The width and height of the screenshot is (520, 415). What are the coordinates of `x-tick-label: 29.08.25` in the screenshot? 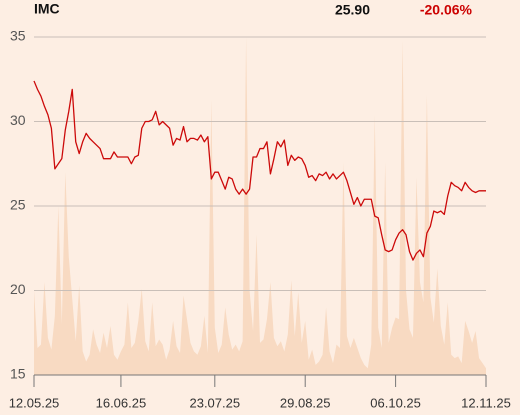 It's located at (305, 402).